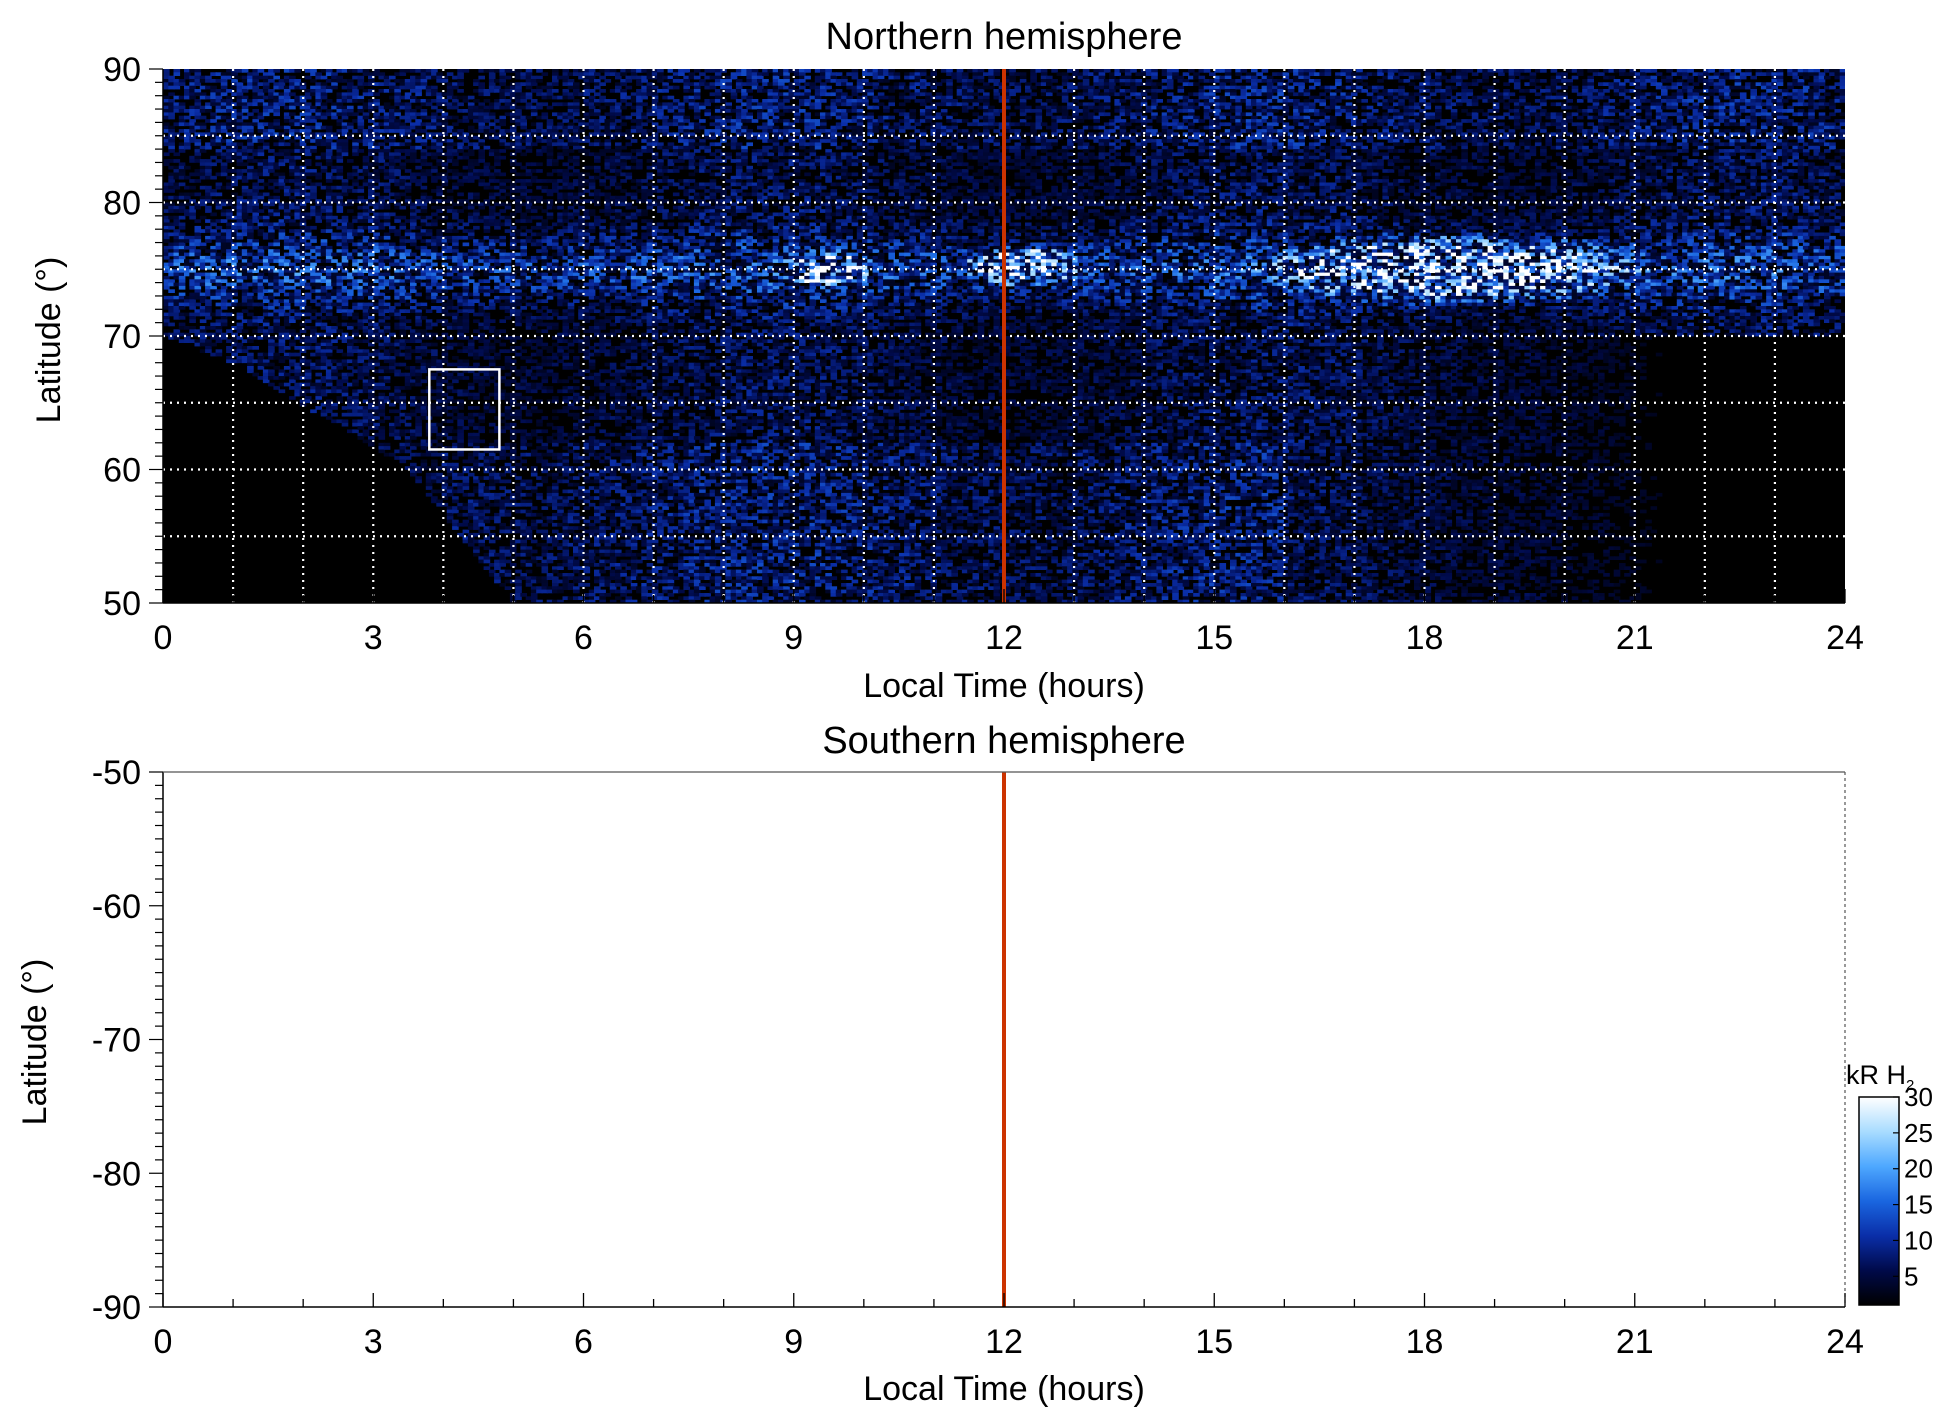  I want to click on northern-x-tick-label: 6, so click(583, 638).